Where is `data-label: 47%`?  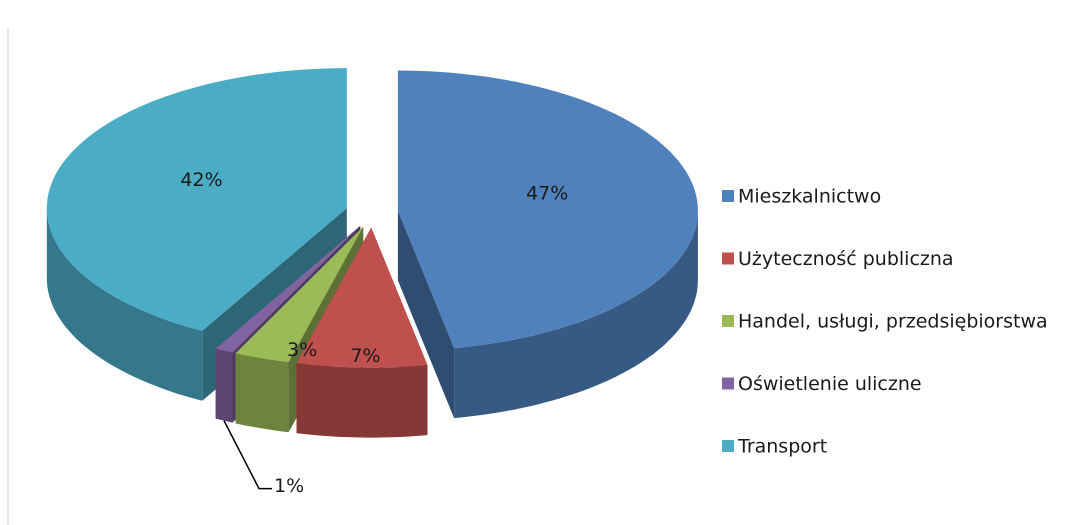 data-label: 47% is located at coordinates (547, 193).